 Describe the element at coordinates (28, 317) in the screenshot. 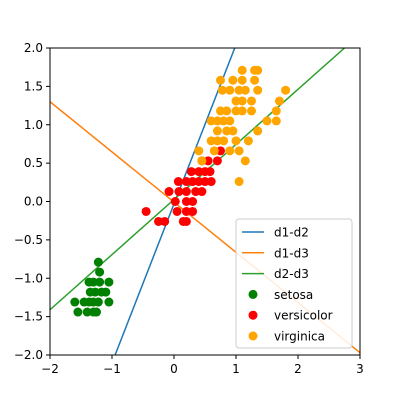

I see `y-tick-label: −1.5` at that location.